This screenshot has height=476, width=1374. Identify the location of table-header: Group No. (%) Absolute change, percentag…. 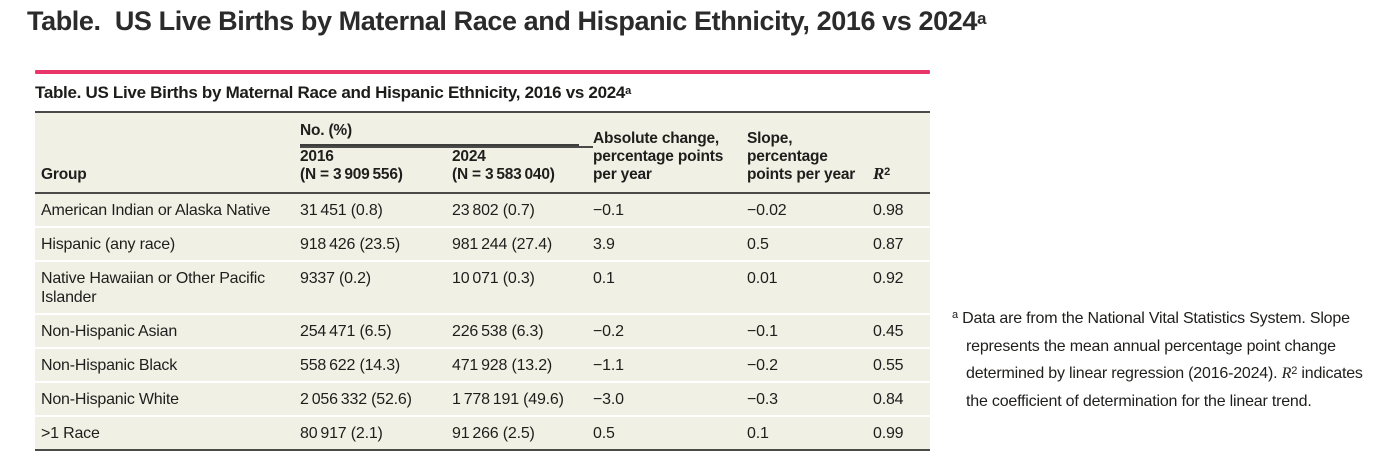
(483, 153).